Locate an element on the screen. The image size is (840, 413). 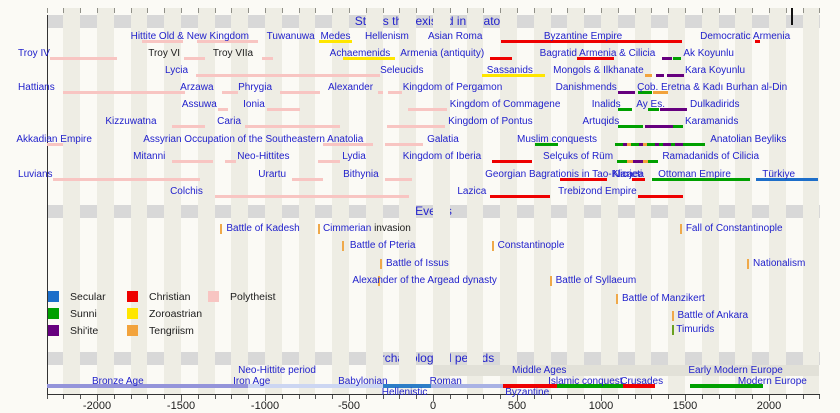
state-label: Hattians is located at coordinates (36, 87).